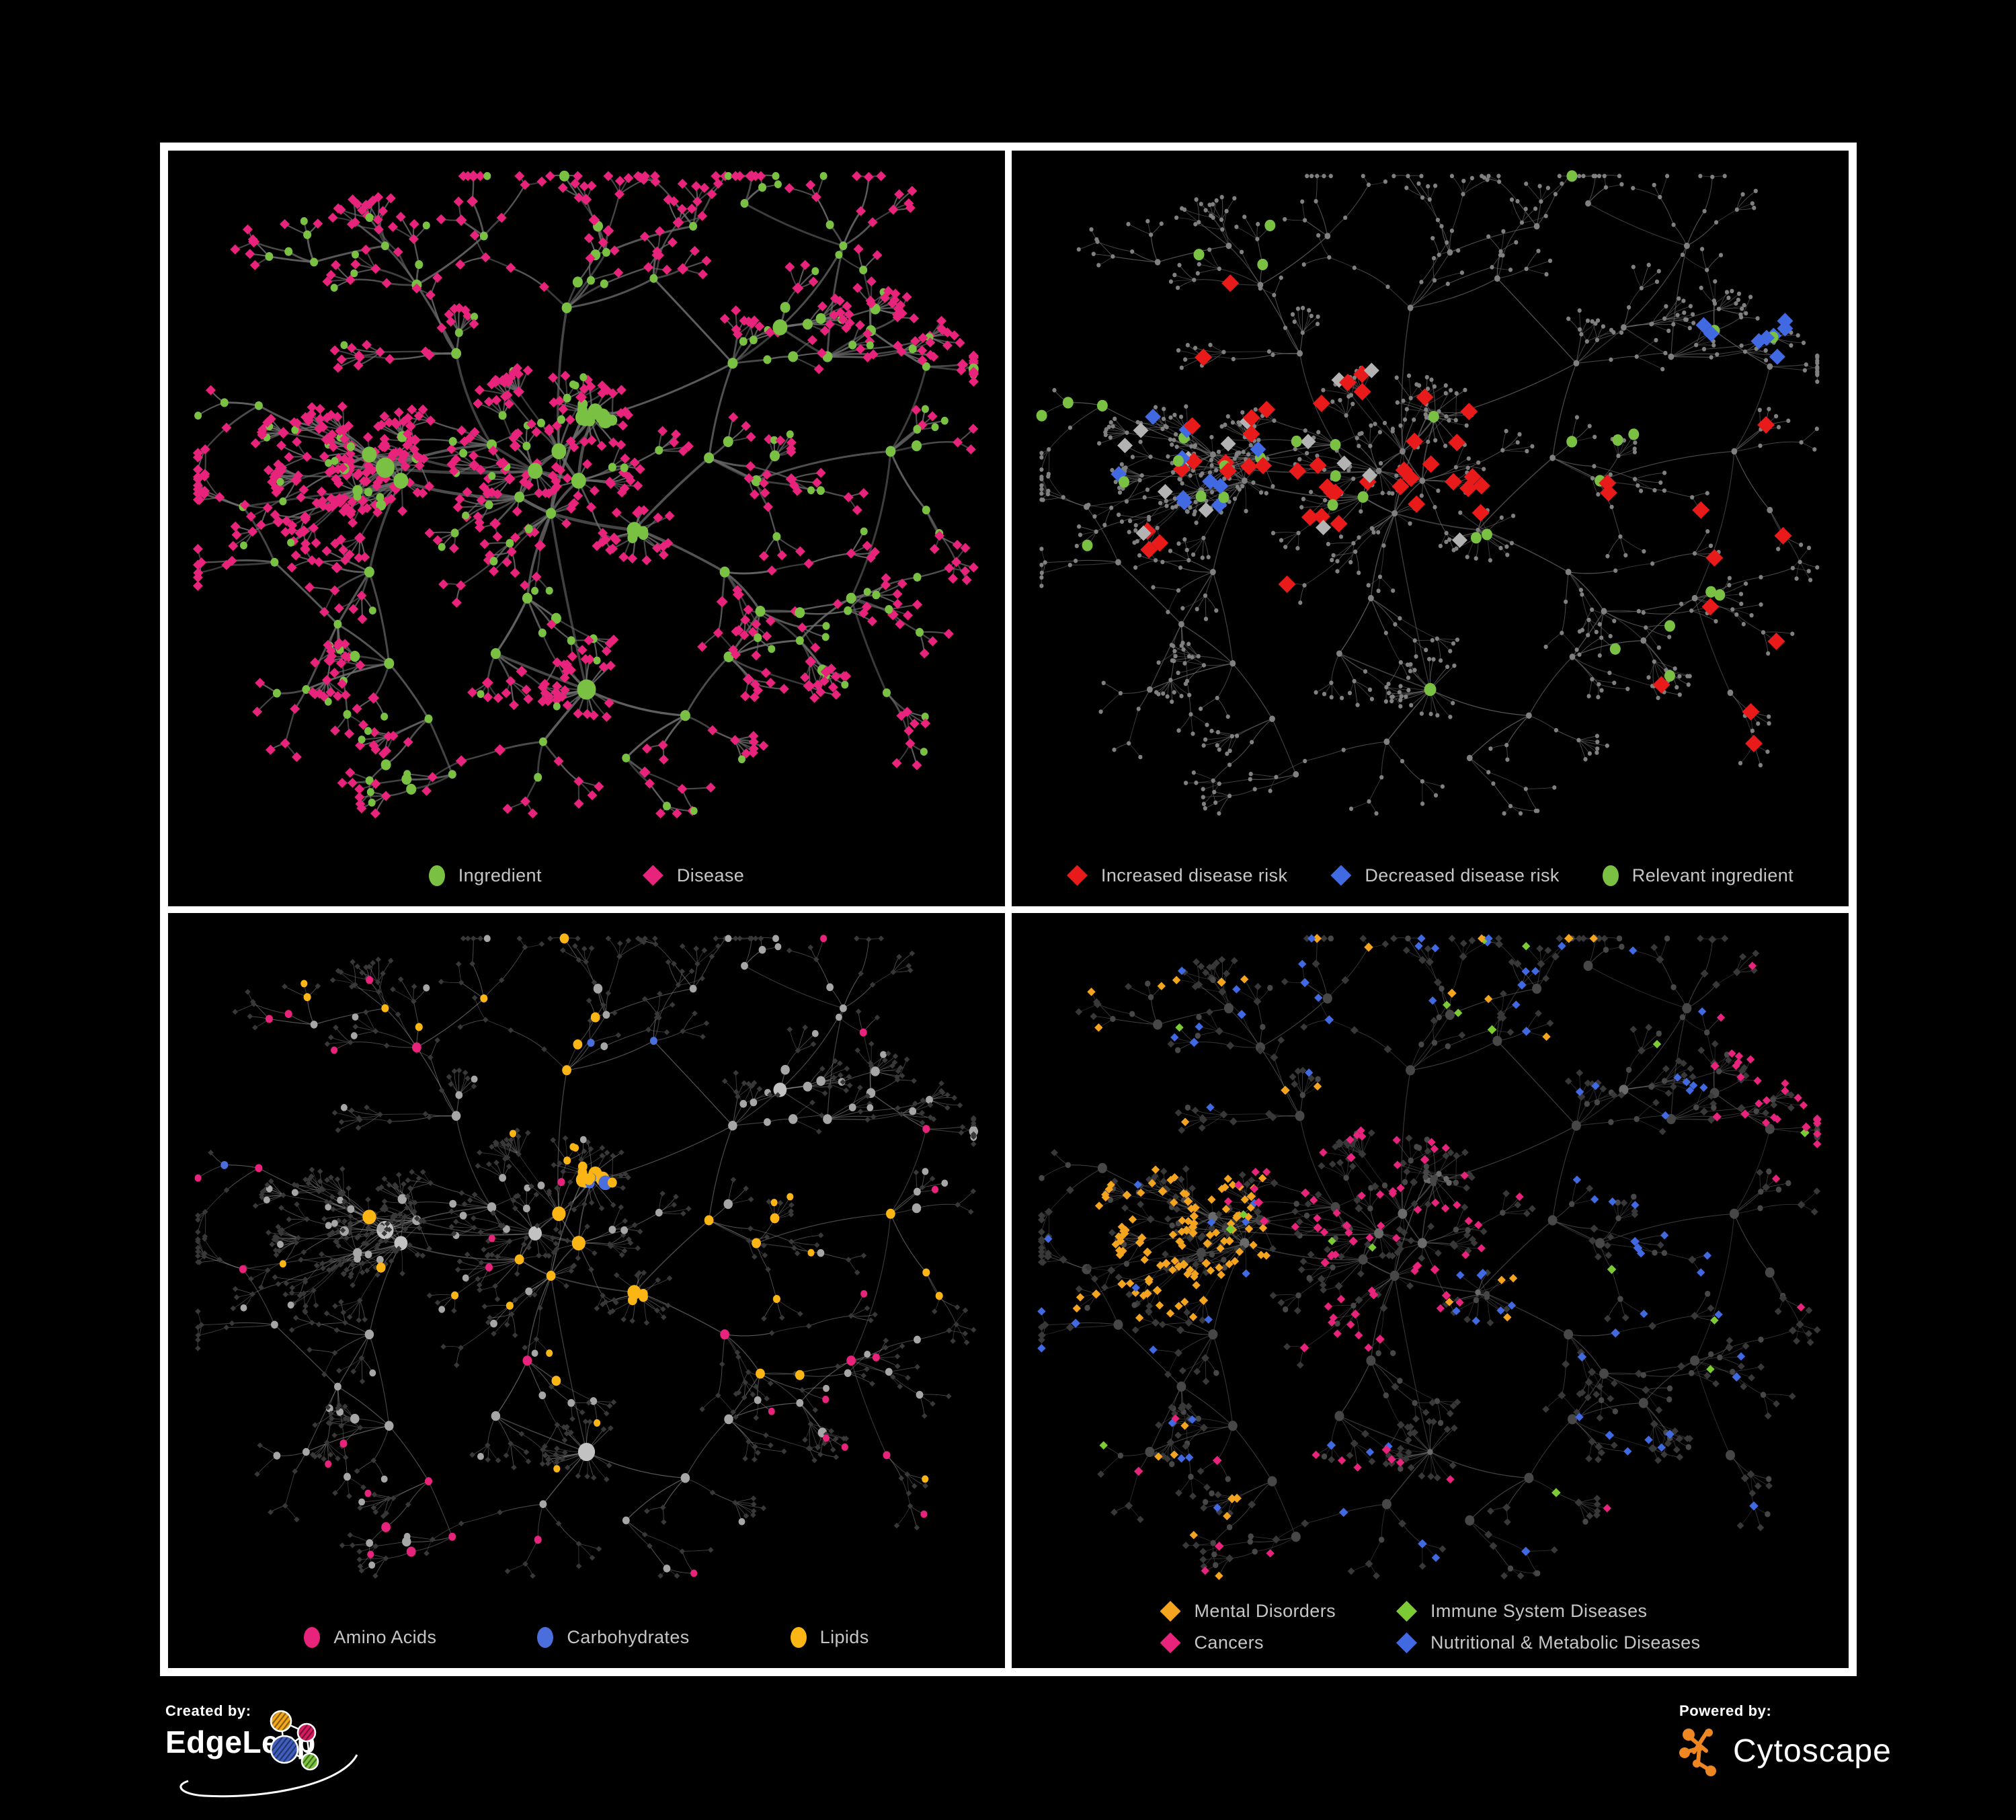 Image resolution: width=2016 pixels, height=1820 pixels. I want to click on legend-nutrient-classes: Amino Acids Carbohydrates Lipids, so click(586, 1637).